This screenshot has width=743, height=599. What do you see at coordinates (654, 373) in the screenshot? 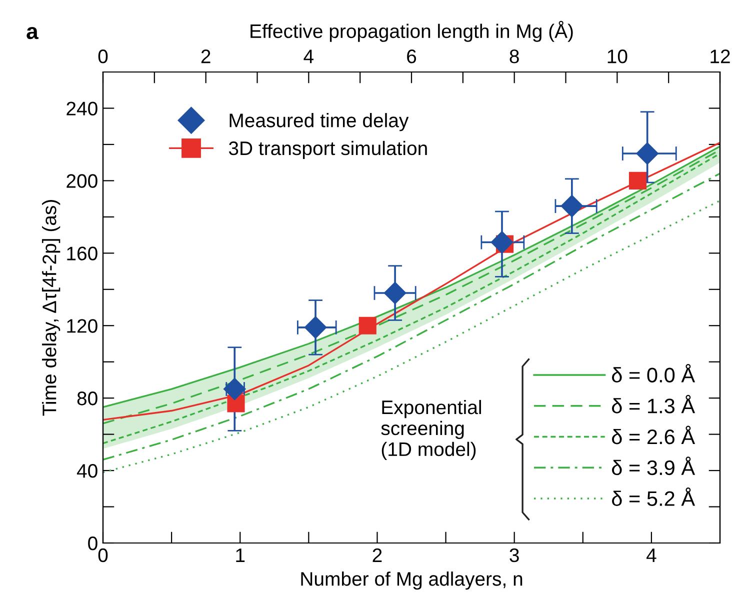
I see `legend-label: δ = 0.0 Å` at bounding box center [654, 373].